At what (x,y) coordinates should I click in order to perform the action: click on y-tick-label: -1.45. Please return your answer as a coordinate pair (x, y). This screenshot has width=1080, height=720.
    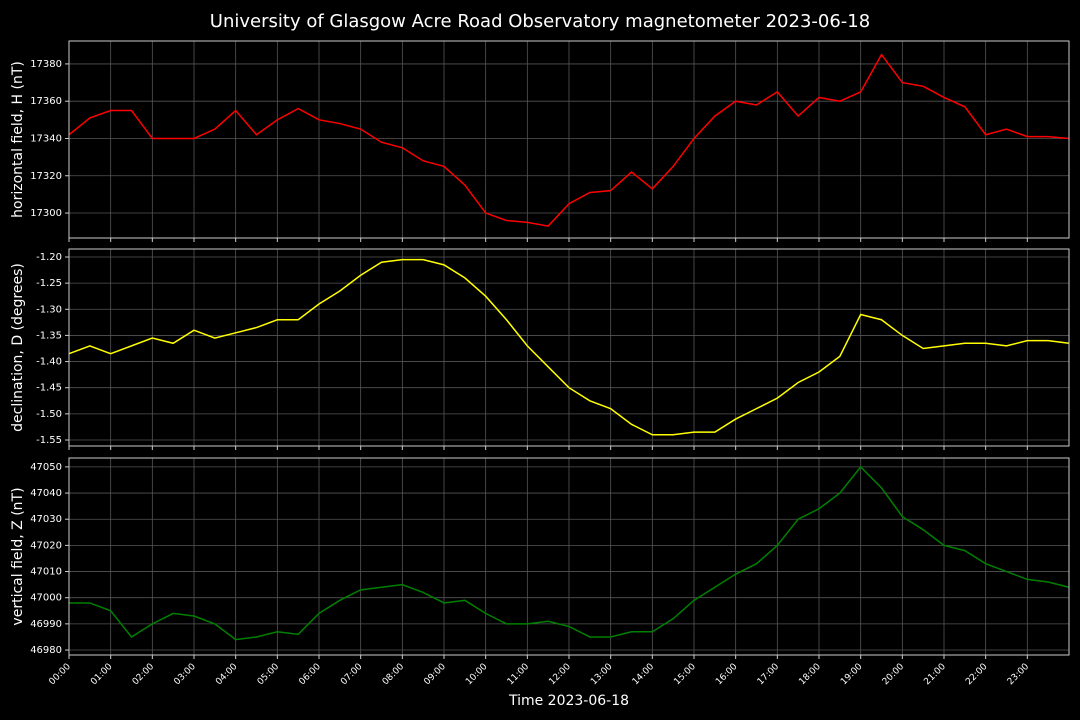
    Looking at the image, I should click on (49, 388).